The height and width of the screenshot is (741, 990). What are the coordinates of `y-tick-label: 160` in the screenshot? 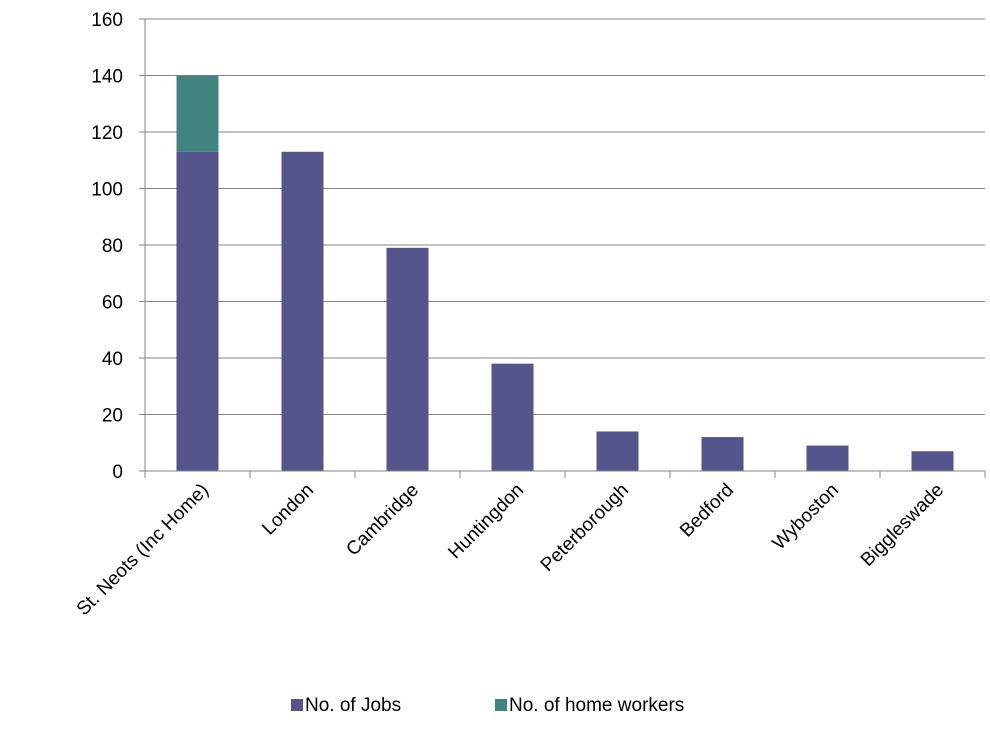 It's located at (107, 20).